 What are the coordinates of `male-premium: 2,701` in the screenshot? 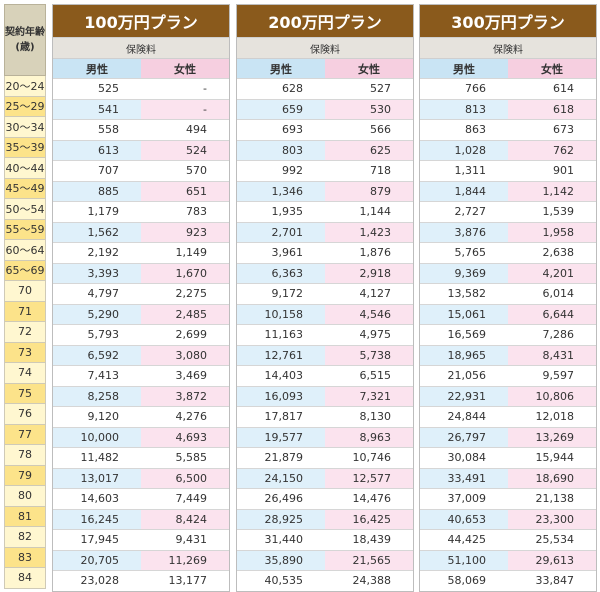 It's located at (281, 232).